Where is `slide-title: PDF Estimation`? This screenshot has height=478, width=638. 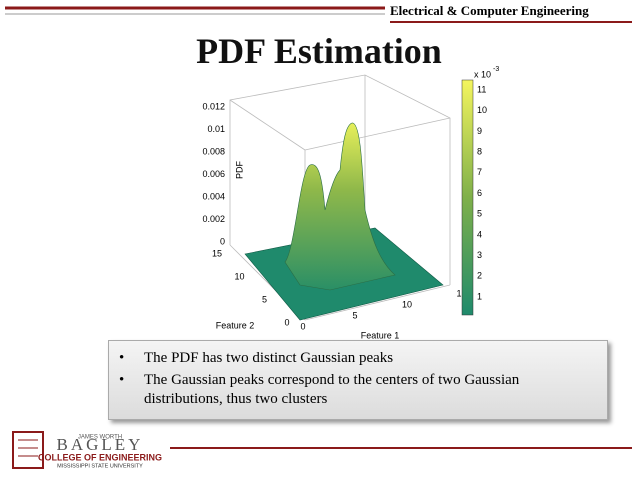 slide-title: PDF Estimation is located at coordinates (319, 51).